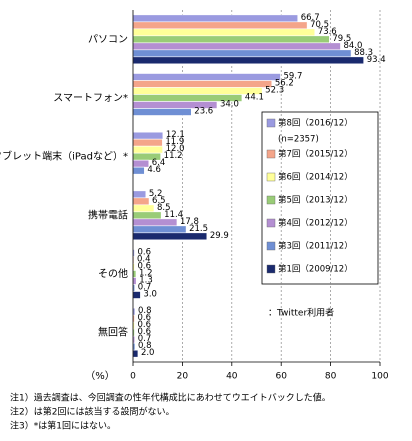 This screenshot has height=441, width=412. What do you see at coordinates (319, 25) in the screenshot?
I see `value-label: 70.5` at bounding box center [319, 25].